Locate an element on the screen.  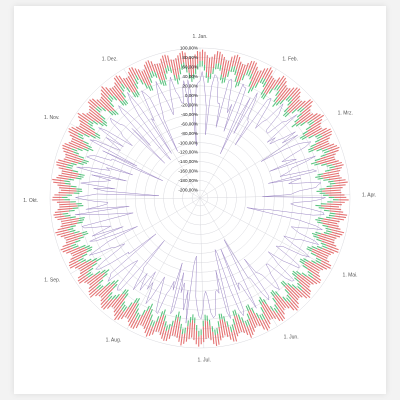
month-label: 1. Nov. is located at coordinates (51, 118).